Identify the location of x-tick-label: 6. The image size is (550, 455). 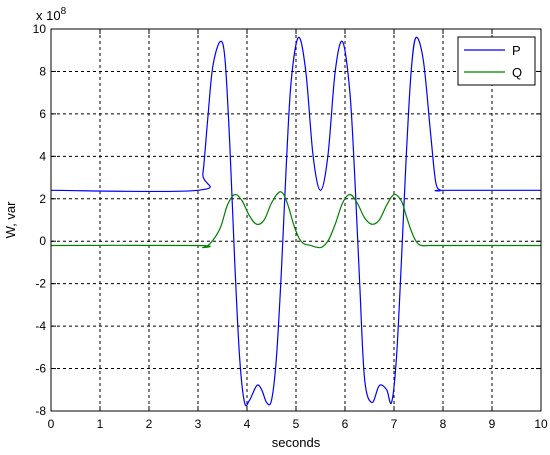
(345, 424).